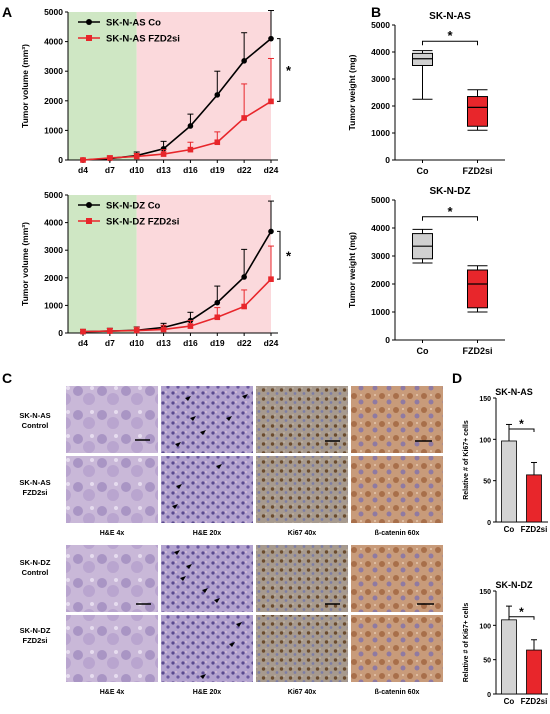  What do you see at coordinates (457, 378) in the screenshot?
I see `panel-label-d: D` at bounding box center [457, 378].